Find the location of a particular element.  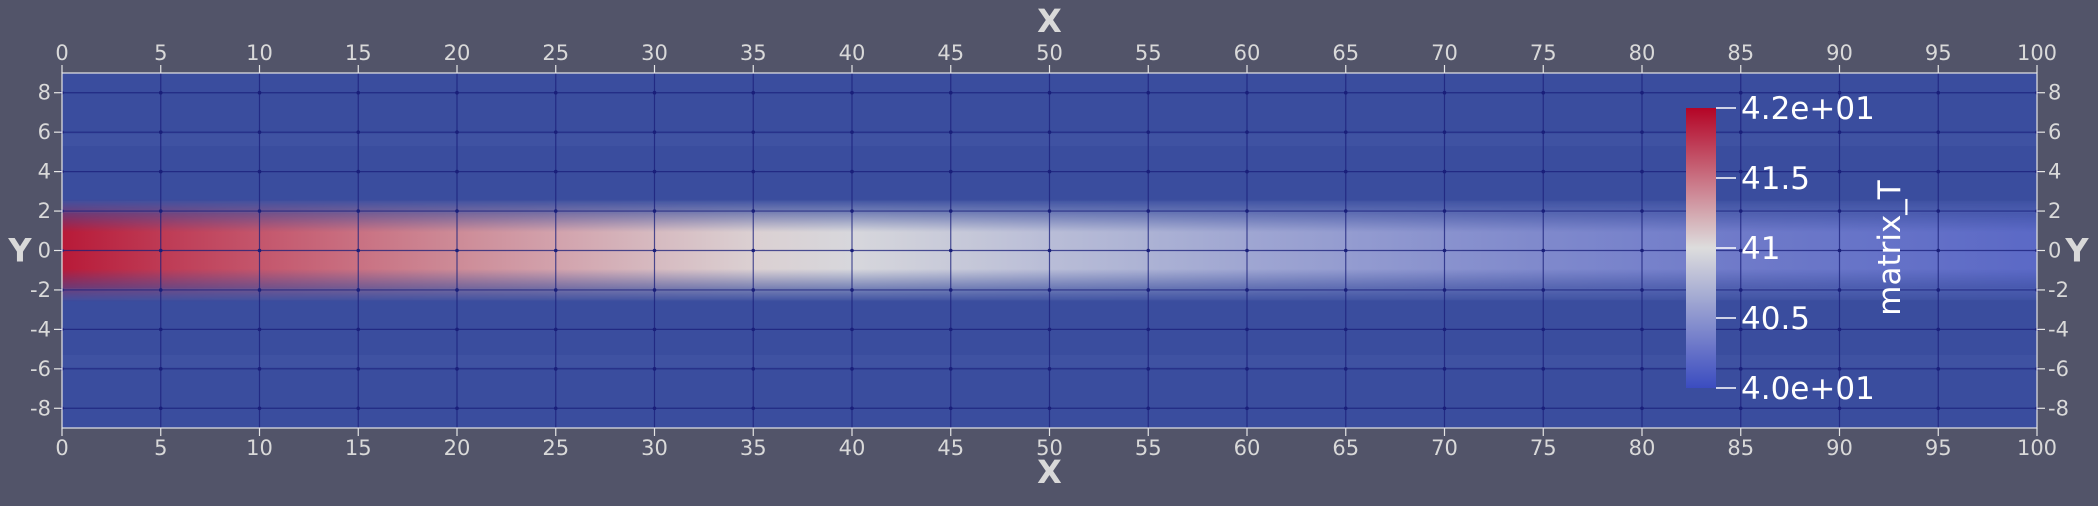

y-tick-label-right: -2 is located at coordinates (2058, 290).